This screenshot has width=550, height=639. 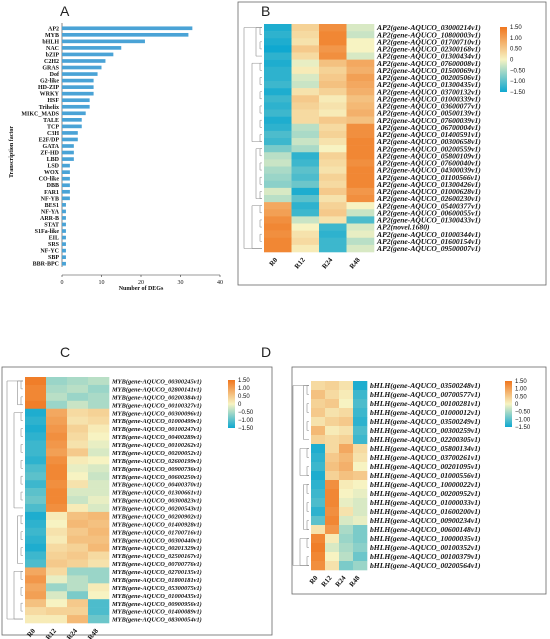 What do you see at coordinates (156, 620) in the screenshot?
I see `gene-label: MYB(gene-AQUCO_08300054v1)` at bounding box center [156, 620].